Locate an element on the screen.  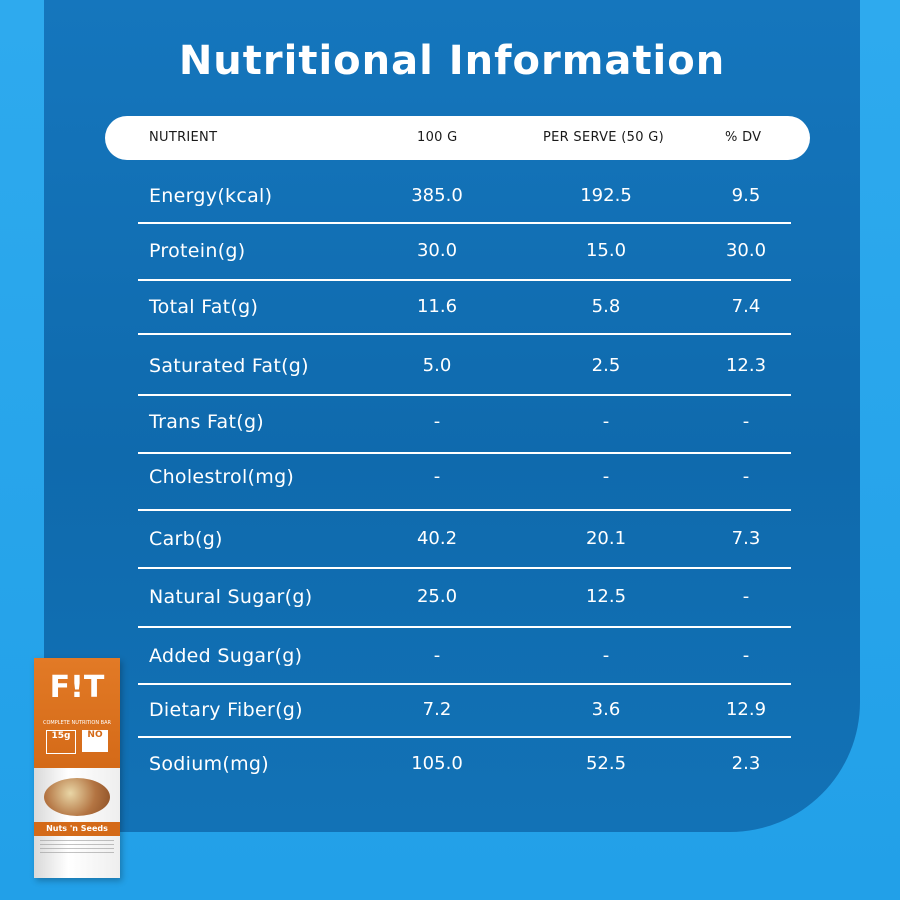
table-row: Dietary Fiber(g) 7.2 3.6 12.9 is located at coordinates (464, 718).